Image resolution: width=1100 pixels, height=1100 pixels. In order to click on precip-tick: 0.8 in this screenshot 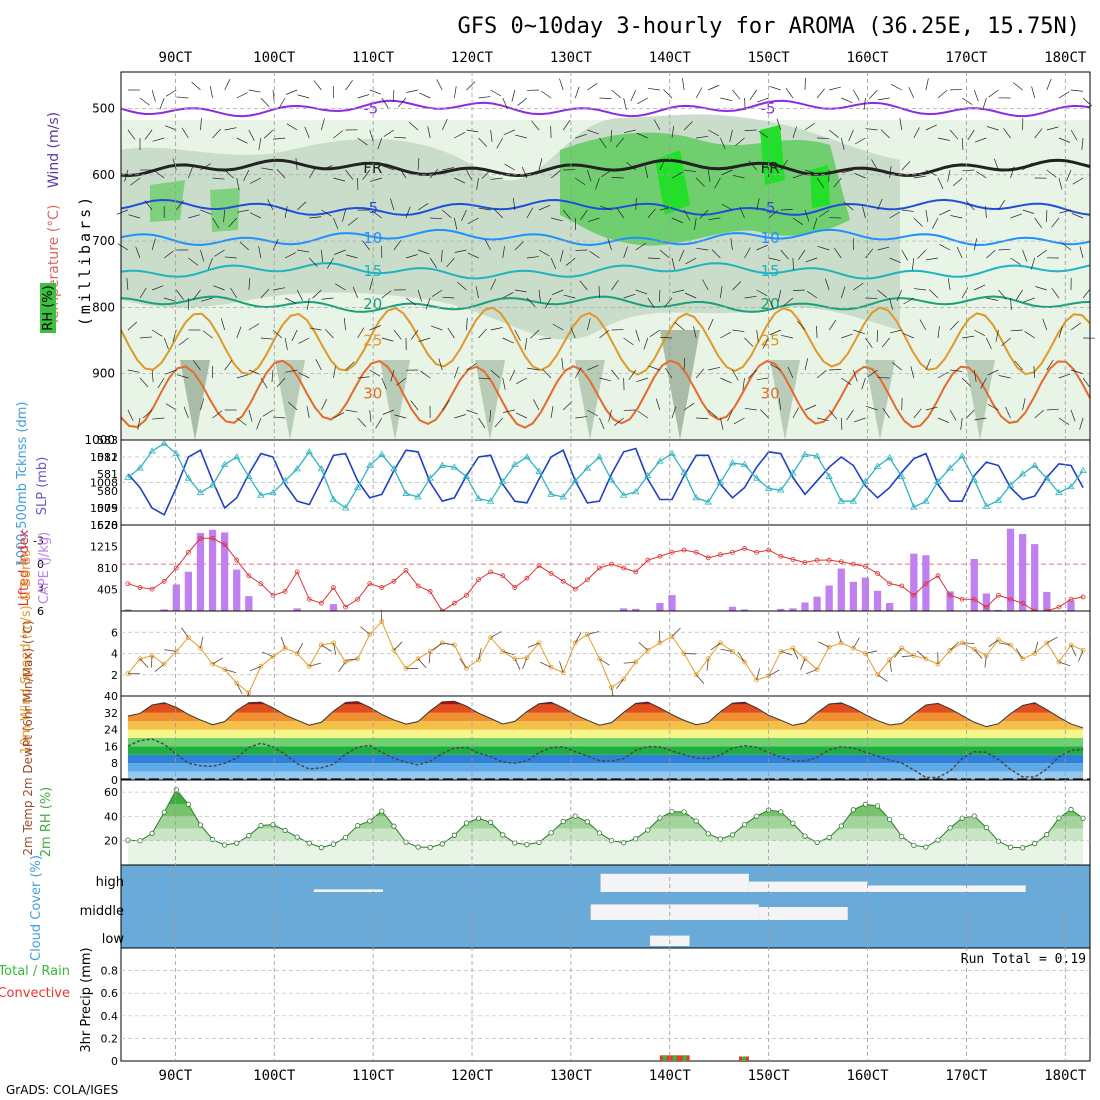, I will do `click(110, 971)`.